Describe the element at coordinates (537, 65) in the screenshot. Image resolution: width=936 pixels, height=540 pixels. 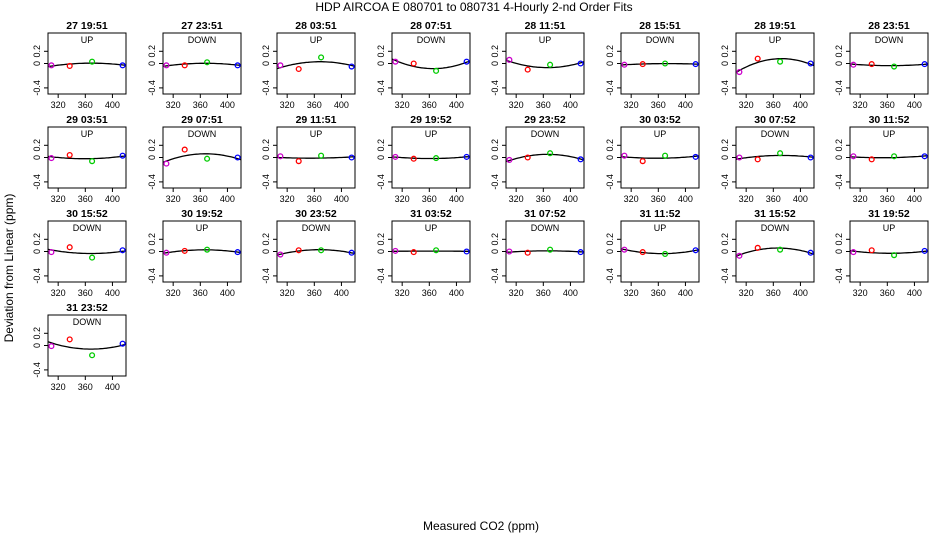
I see `panel: 28 11:51 UP 320 360 400 -0.4 0 0.2` at that location.